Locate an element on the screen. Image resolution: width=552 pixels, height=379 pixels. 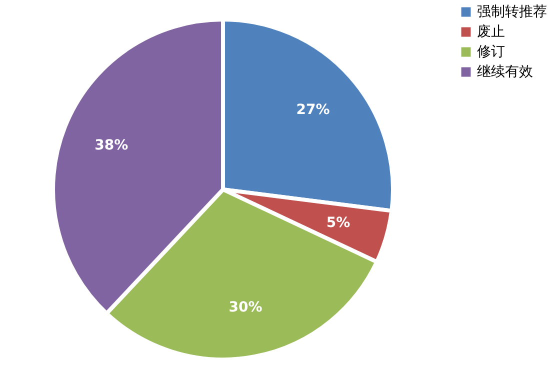
data-label: 27% is located at coordinates (313, 110).